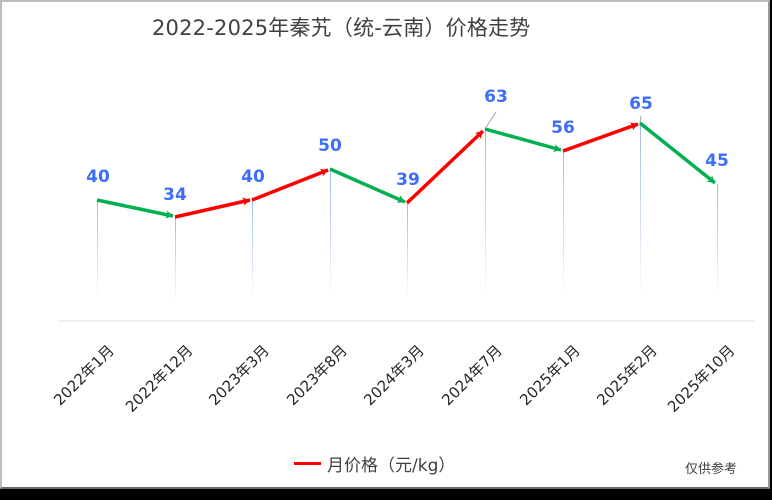  I want to click on legend-line-icon, so click(307, 463).